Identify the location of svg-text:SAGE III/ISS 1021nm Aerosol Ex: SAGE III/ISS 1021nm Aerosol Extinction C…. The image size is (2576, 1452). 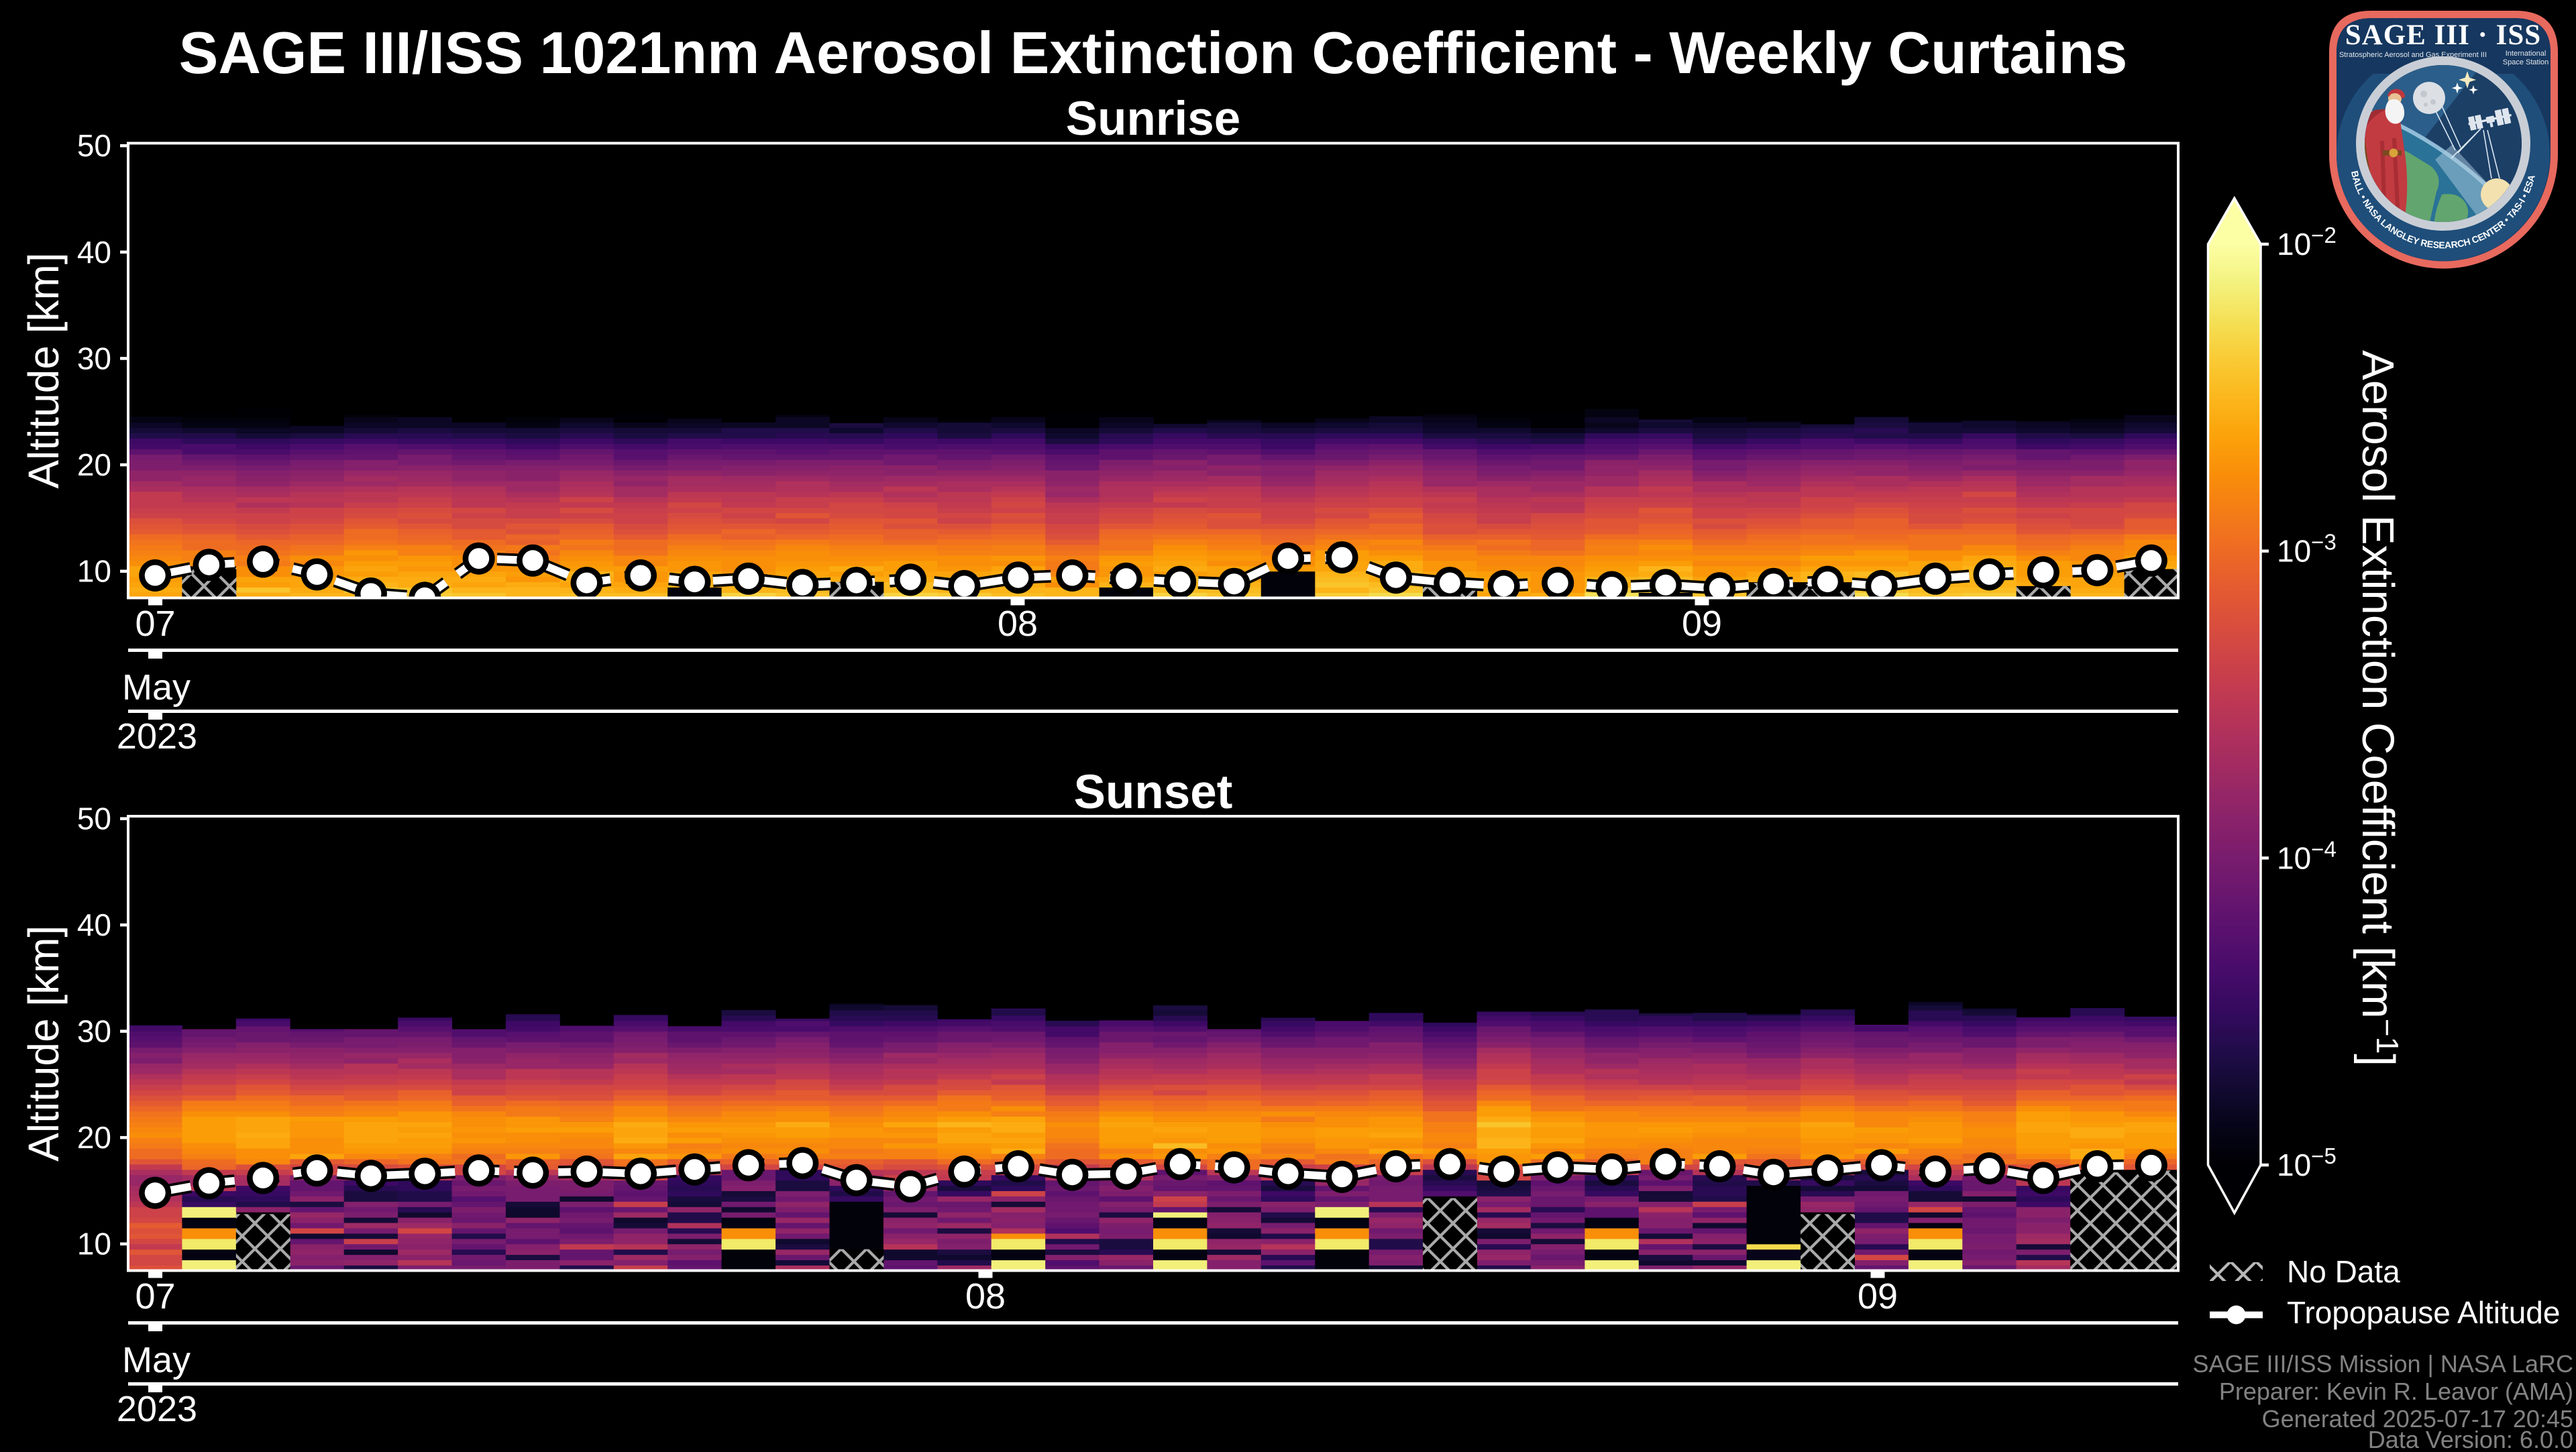
(1153, 52).